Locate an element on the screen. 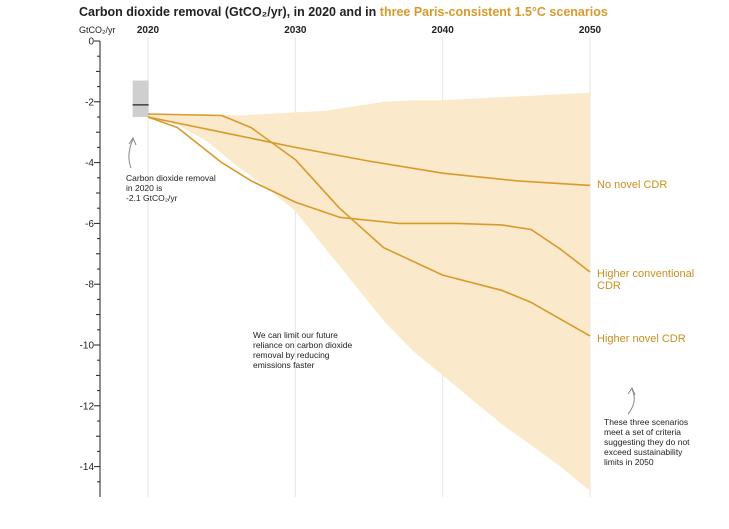  y-tick-label: -12 is located at coordinates (87, 406).